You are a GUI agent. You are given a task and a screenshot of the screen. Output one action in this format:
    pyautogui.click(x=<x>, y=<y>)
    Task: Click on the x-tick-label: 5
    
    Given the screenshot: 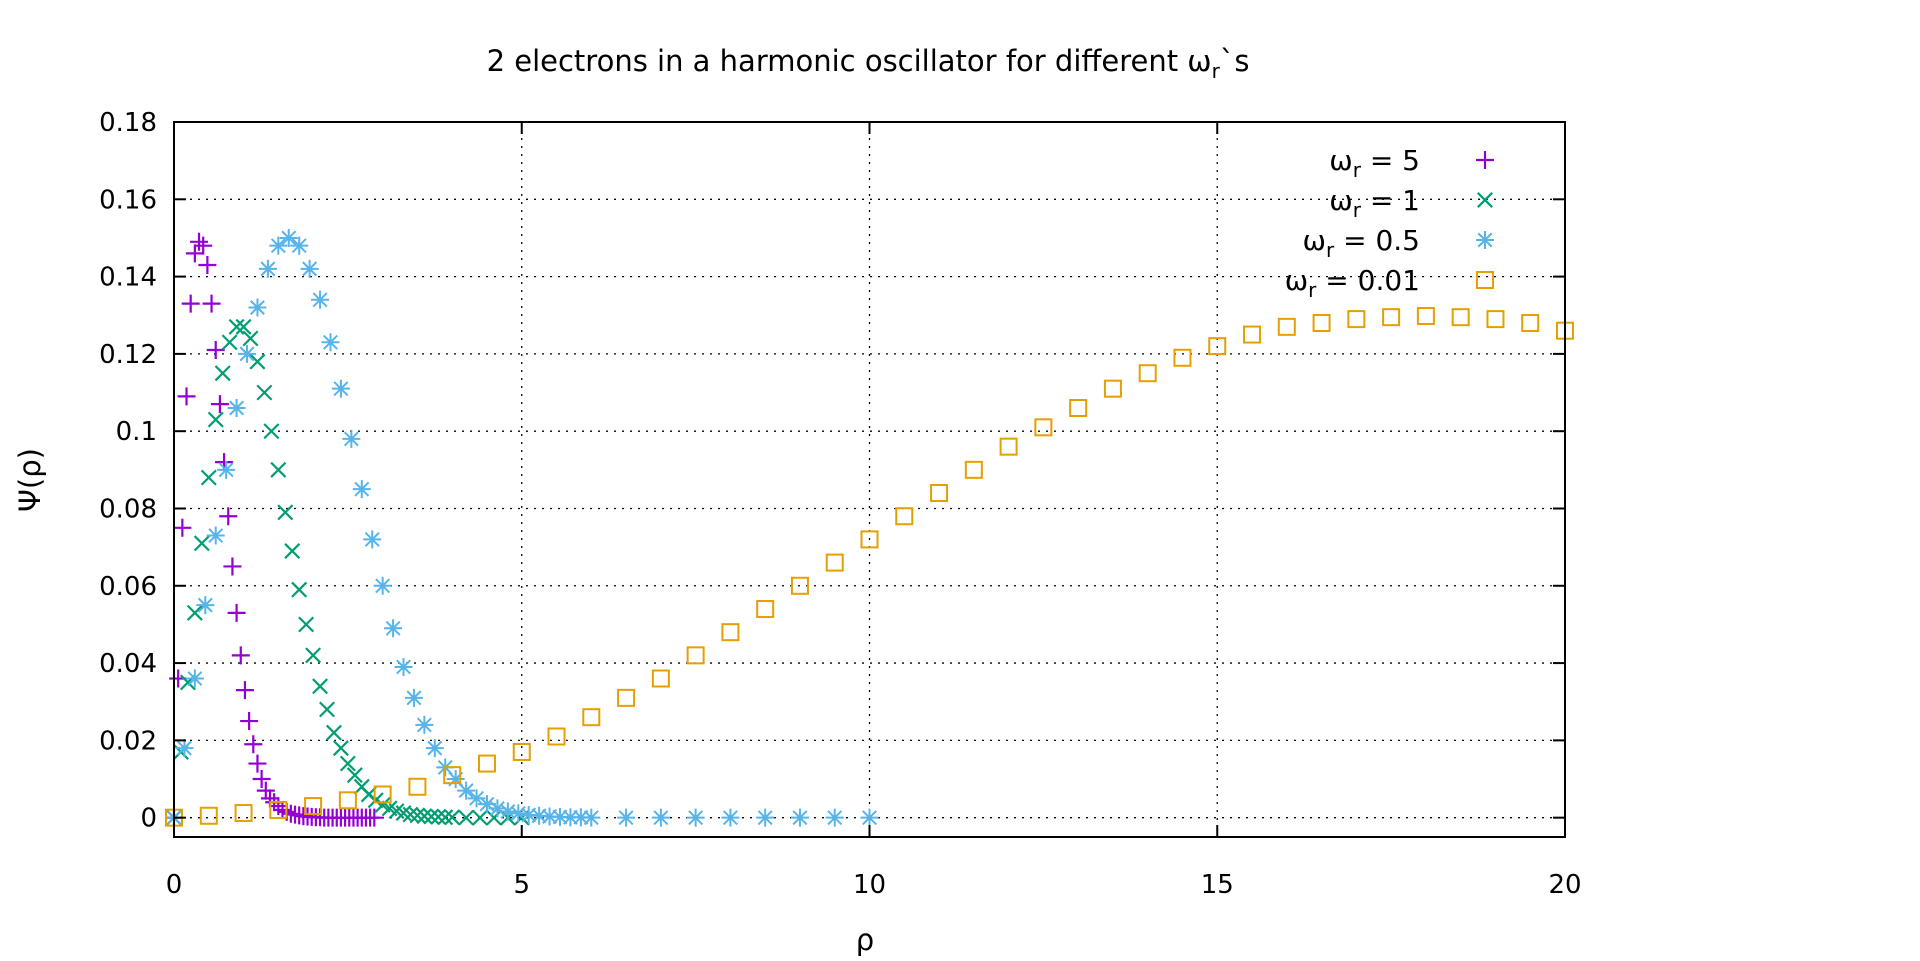 What is the action you would take?
    pyautogui.click(x=521, y=885)
    